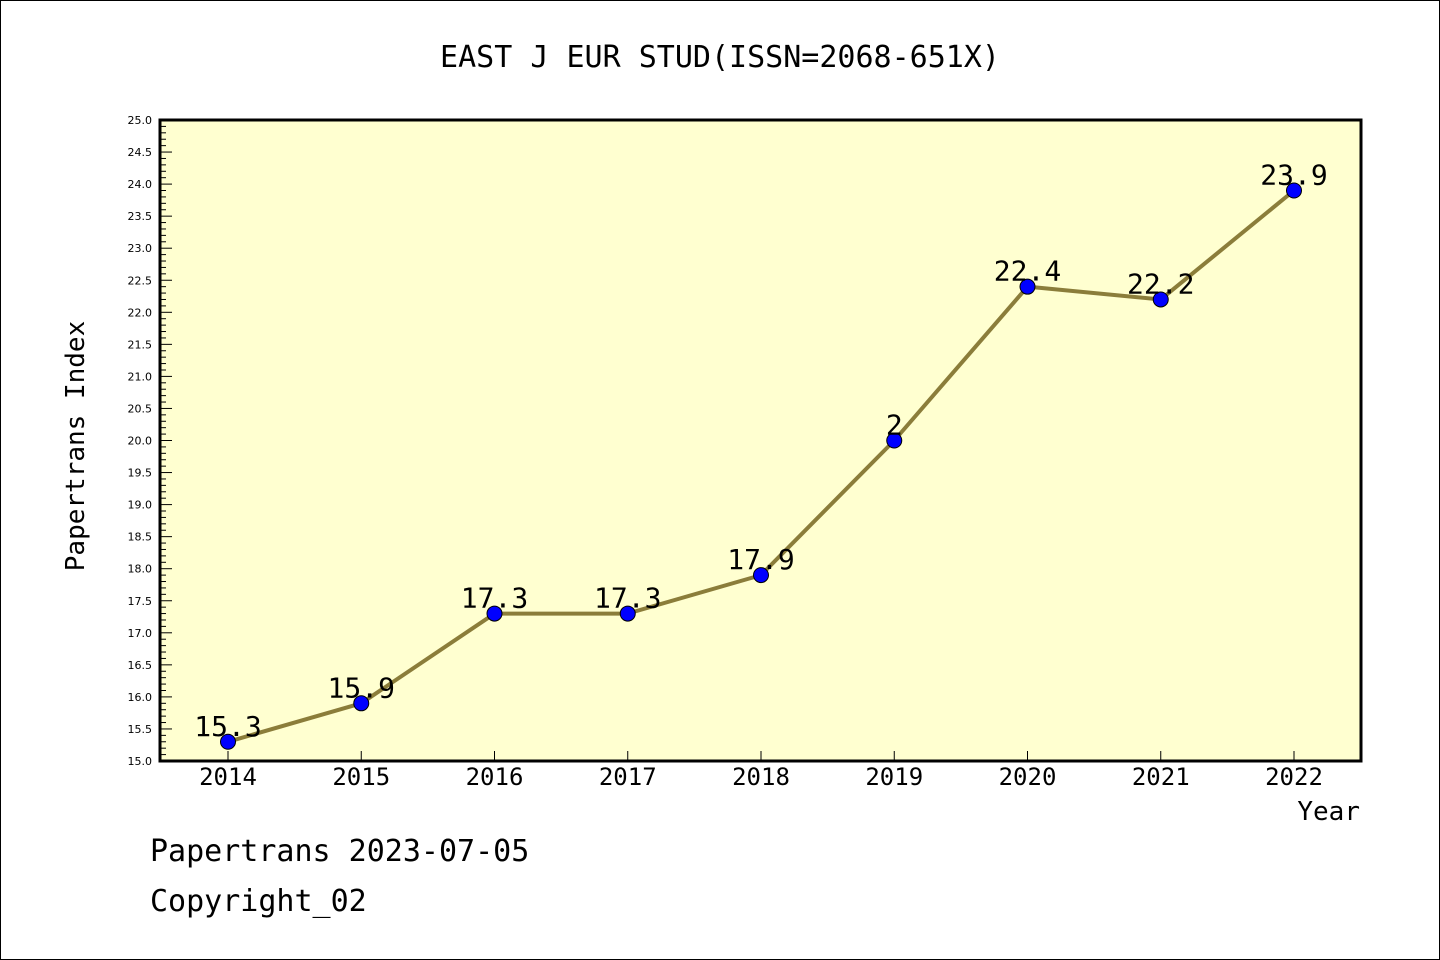 The image size is (1440, 960). I want to click on y-tick-label: 15.0, so click(140, 761).